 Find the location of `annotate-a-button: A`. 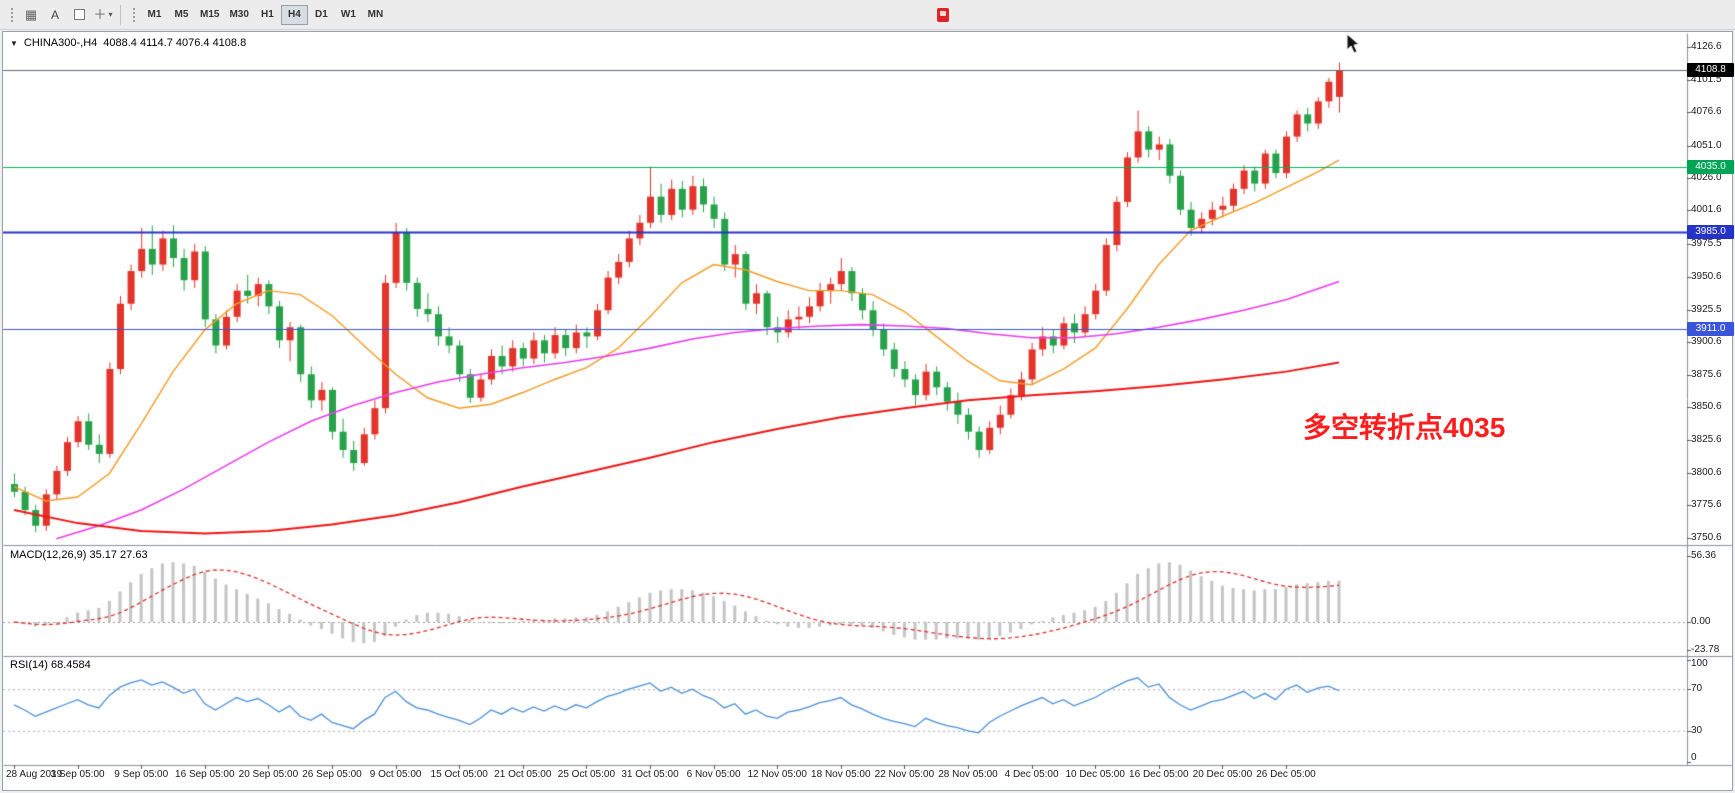

annotate-a-button: A is located at coordinates (55, 15).